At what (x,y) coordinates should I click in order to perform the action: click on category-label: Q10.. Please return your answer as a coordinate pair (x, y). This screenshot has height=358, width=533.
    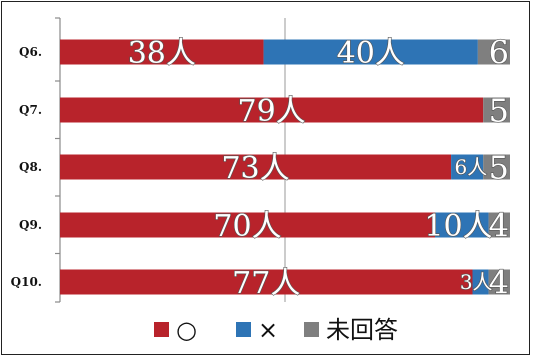
    Looking at the image, I should click on (26, 282).